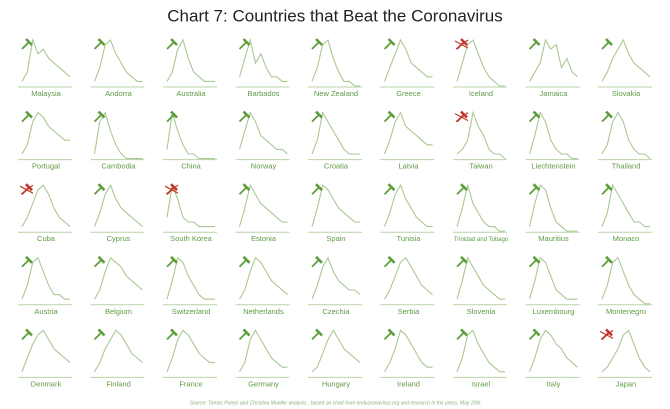 The height and width of the screenshot is (409, 670). I want to click on panel-label: Barbados, so click(263, 93).